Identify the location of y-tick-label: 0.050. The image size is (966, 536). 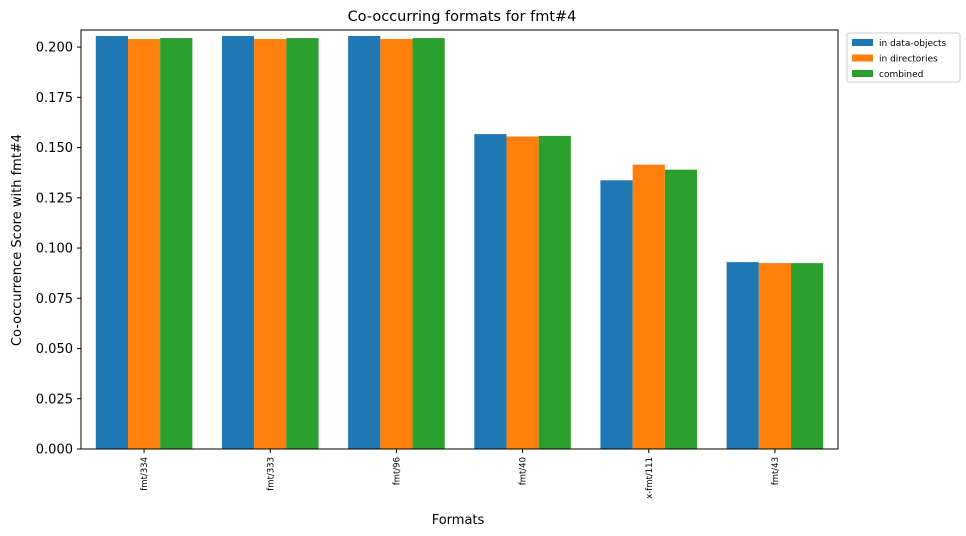
(54, 349).